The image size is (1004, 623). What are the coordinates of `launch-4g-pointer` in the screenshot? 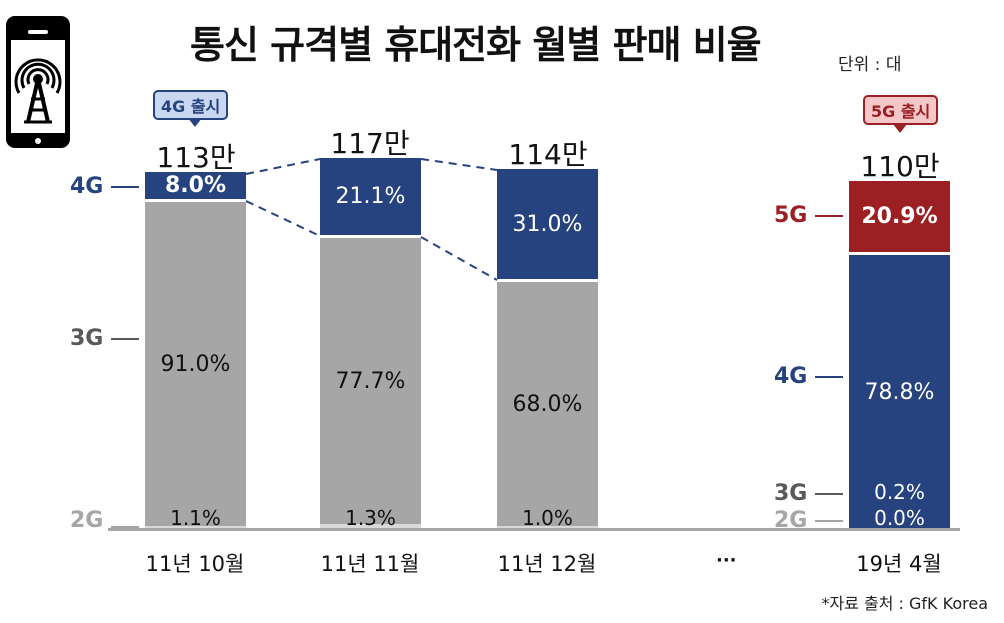 It's located at (195, 122).